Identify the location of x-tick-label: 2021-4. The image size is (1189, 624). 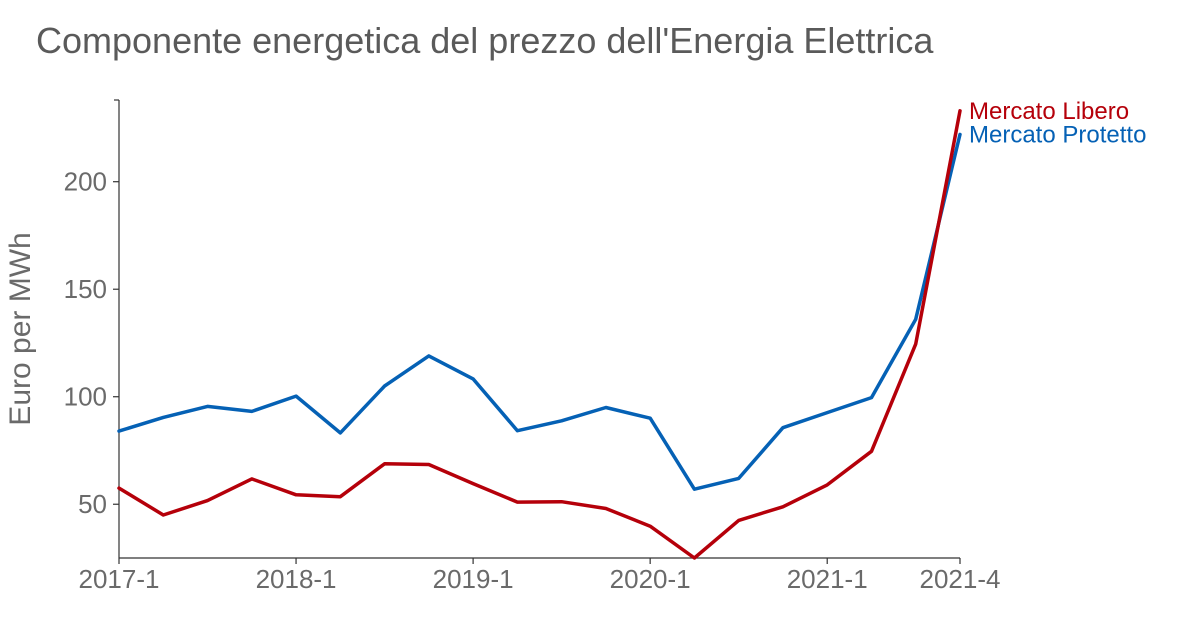
(960, 579).